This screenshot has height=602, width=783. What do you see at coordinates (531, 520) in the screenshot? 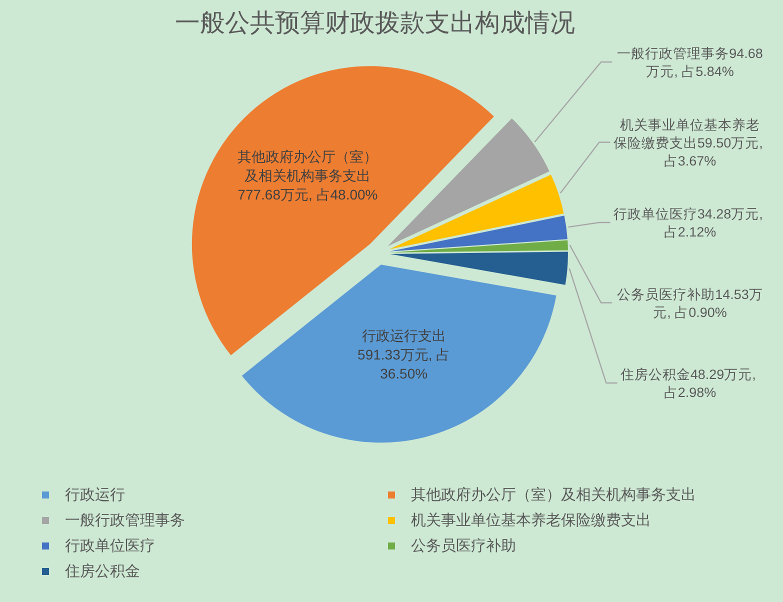
I see `legend-label: 机关事业单位基本养老保险缴费支出` at bounding box center [531, 520].